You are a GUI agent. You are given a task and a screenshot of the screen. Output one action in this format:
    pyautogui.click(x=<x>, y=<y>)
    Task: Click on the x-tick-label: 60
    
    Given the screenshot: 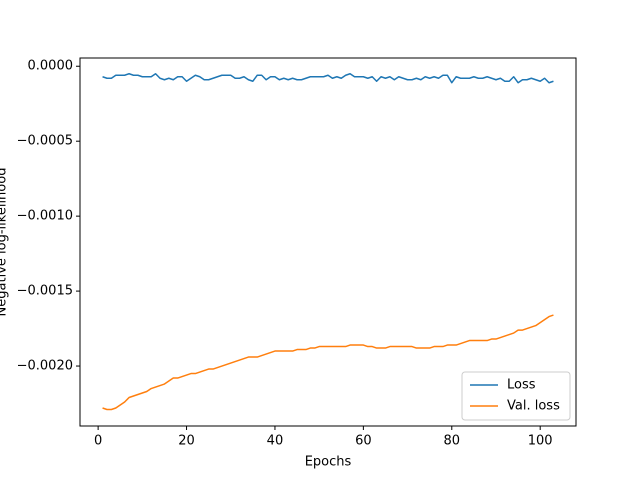 What is the action you would take?
    pyautogui.click(x=363, y=441)
    